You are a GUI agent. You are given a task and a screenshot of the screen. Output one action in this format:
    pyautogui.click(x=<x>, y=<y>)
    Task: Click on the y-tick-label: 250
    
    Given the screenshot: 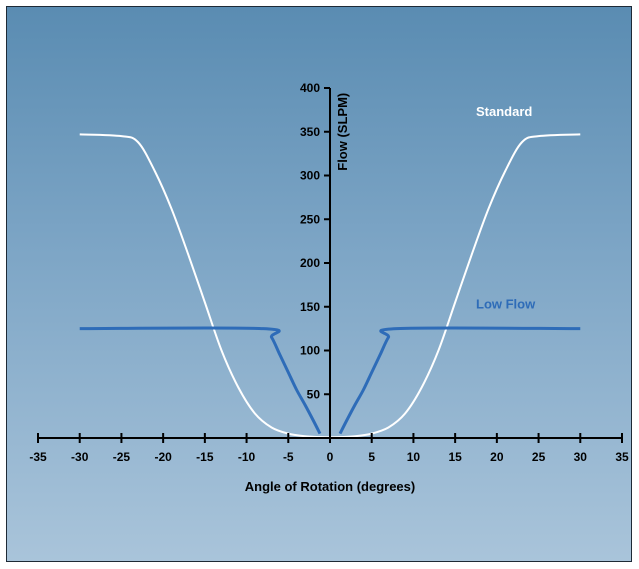 What is the action you would take?
    pyautogui.click(x=310, y=219)
    